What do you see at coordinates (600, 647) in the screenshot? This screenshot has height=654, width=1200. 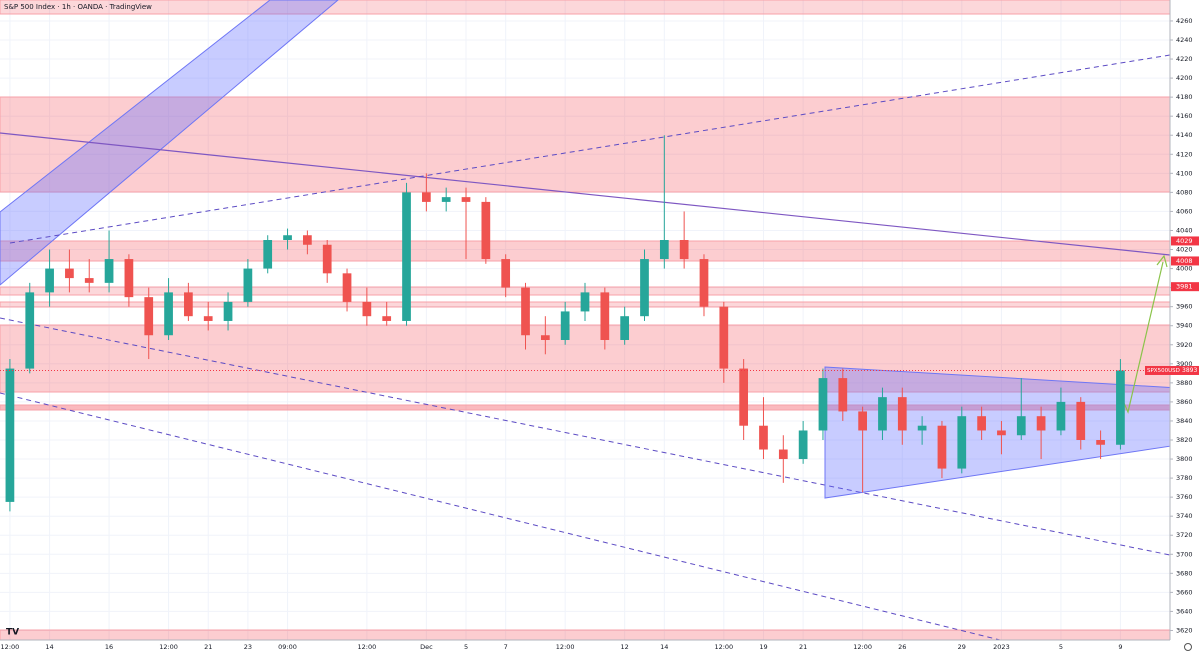 I see `time-axis` at bounding box center [600, 647].